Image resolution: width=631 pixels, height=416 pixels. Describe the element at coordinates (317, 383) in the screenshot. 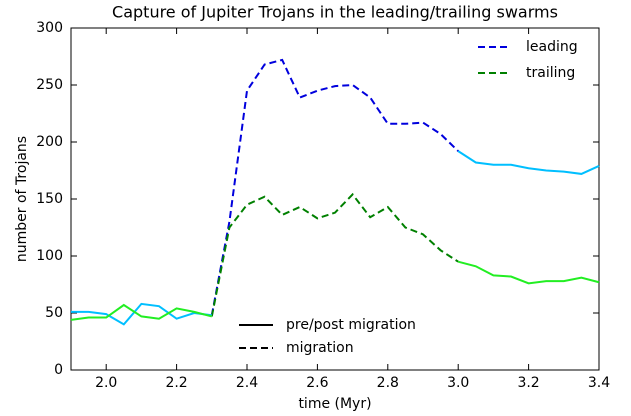

I see `x-tick-label: 2.6` at that location.